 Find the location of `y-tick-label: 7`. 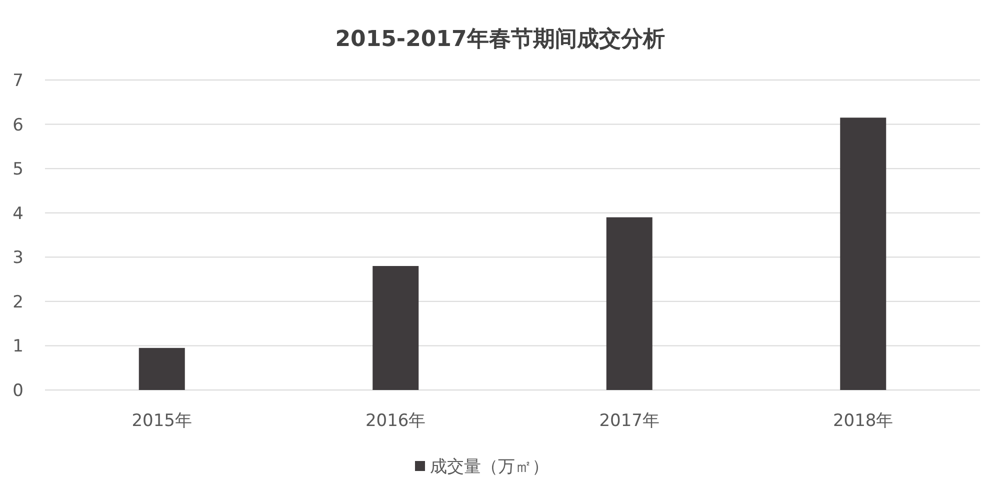

y-tick-label: 7 is located at coordinates (18, 81).